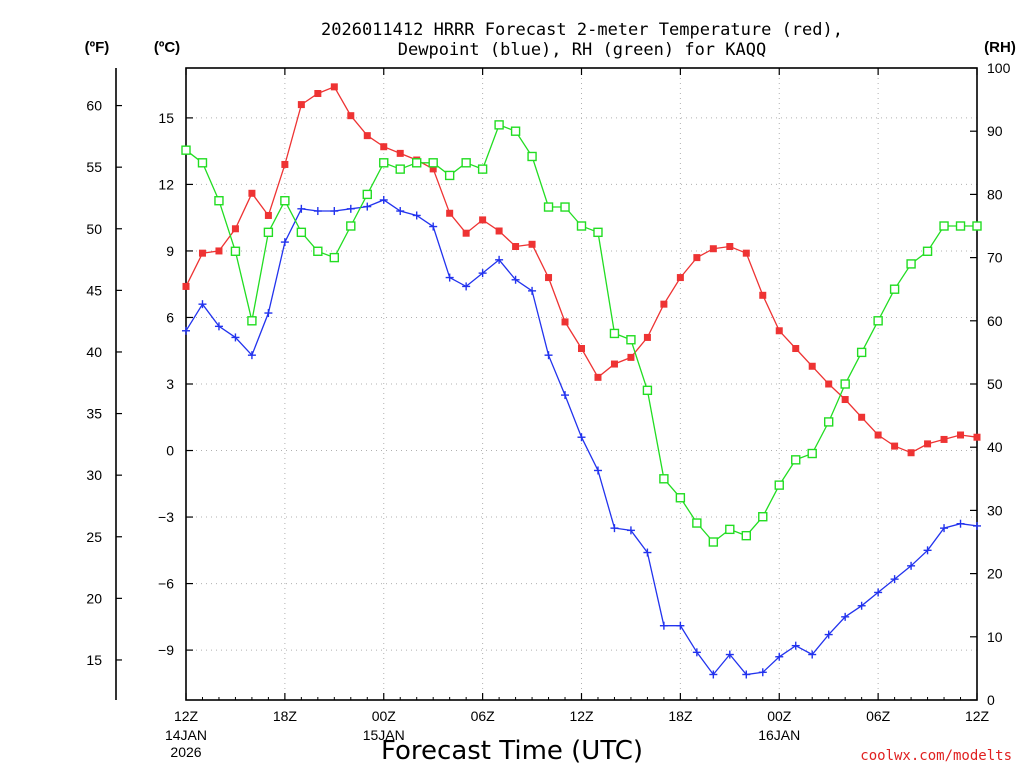 The image size is (1024, 768). I want to click on x-tick-label: 00Z, so click(384, 716).